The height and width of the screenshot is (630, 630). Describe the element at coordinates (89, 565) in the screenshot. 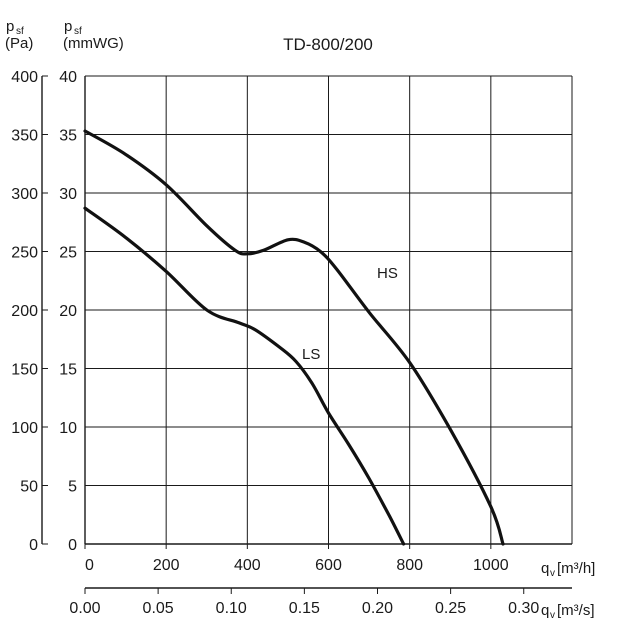

I see `top-x-tick-label: 0` at that location.